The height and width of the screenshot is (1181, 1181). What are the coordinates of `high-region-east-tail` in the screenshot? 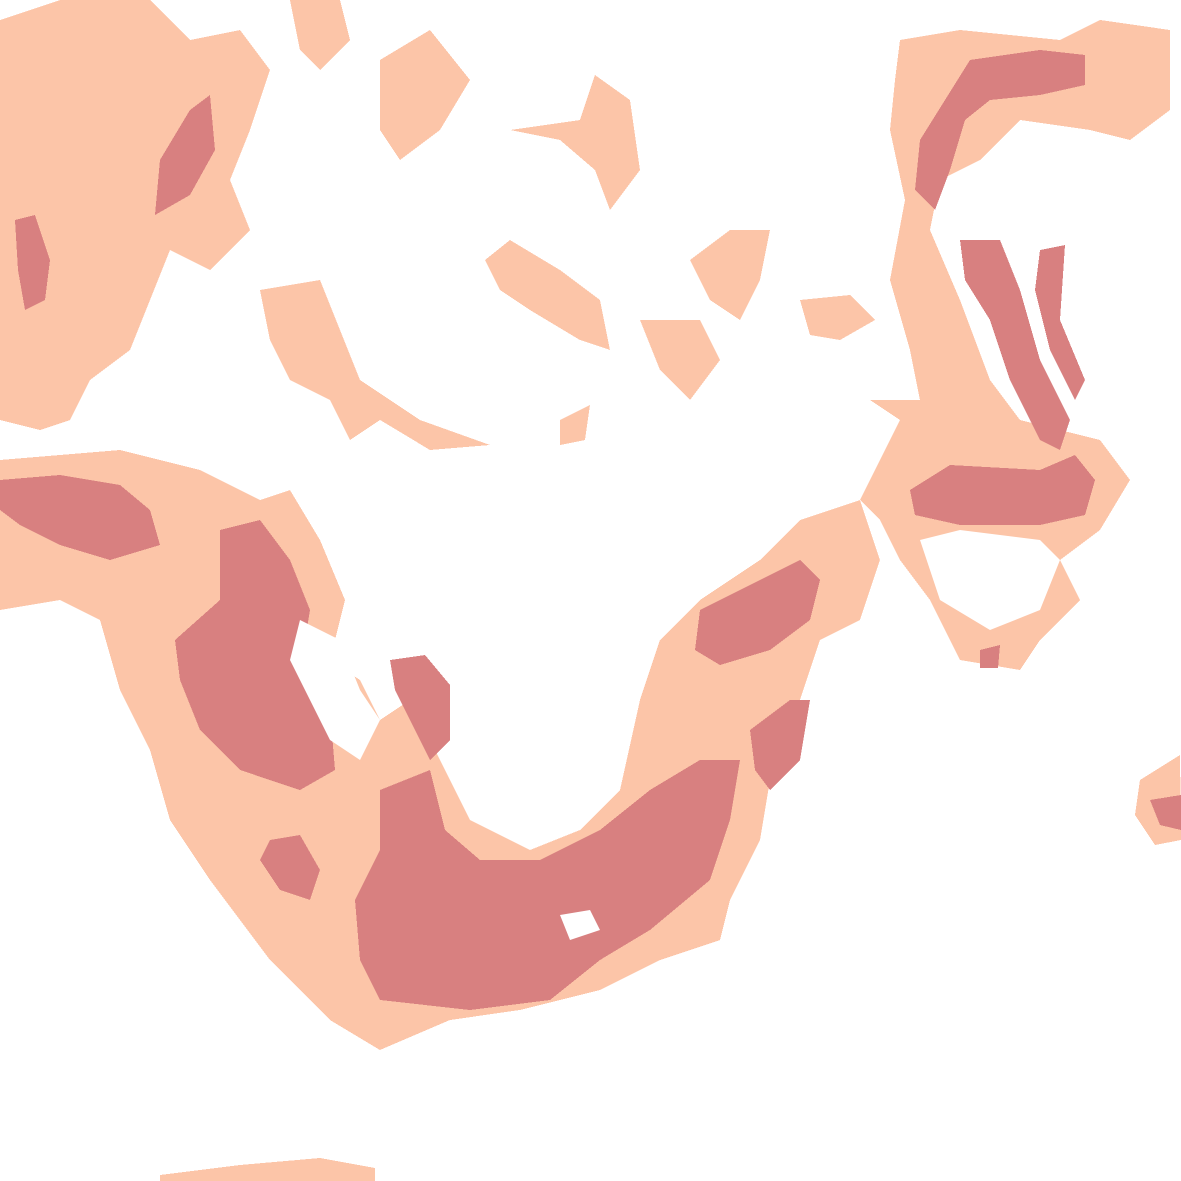 It's located at (780, 745).